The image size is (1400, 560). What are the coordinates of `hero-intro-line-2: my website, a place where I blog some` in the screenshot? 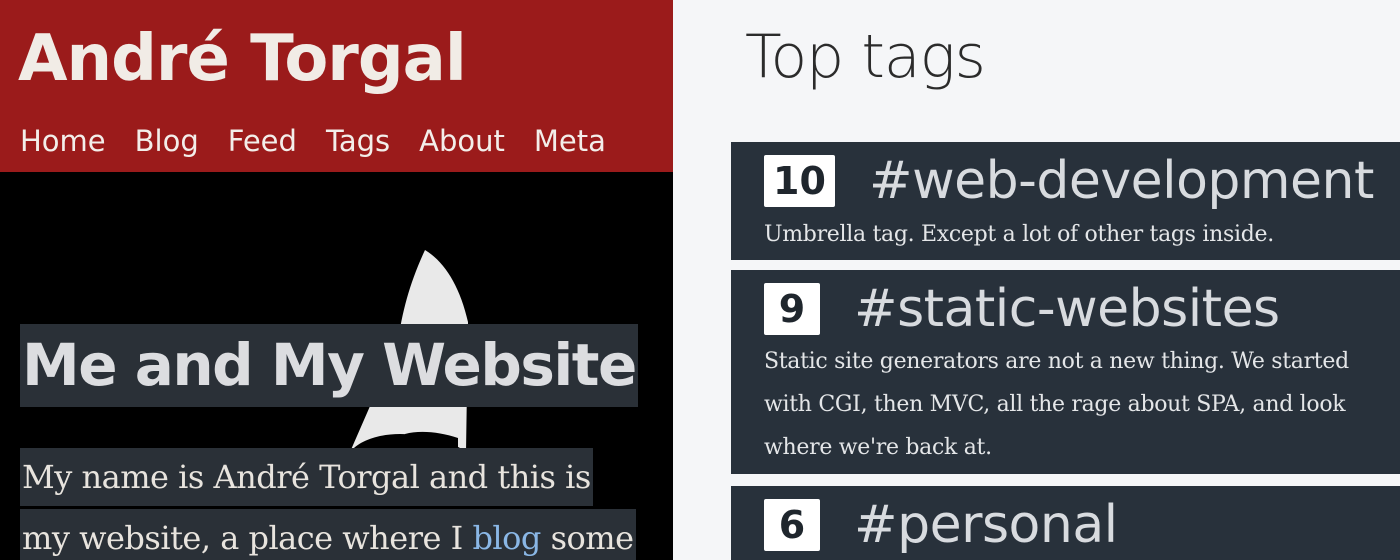 It's located at (328, 534).